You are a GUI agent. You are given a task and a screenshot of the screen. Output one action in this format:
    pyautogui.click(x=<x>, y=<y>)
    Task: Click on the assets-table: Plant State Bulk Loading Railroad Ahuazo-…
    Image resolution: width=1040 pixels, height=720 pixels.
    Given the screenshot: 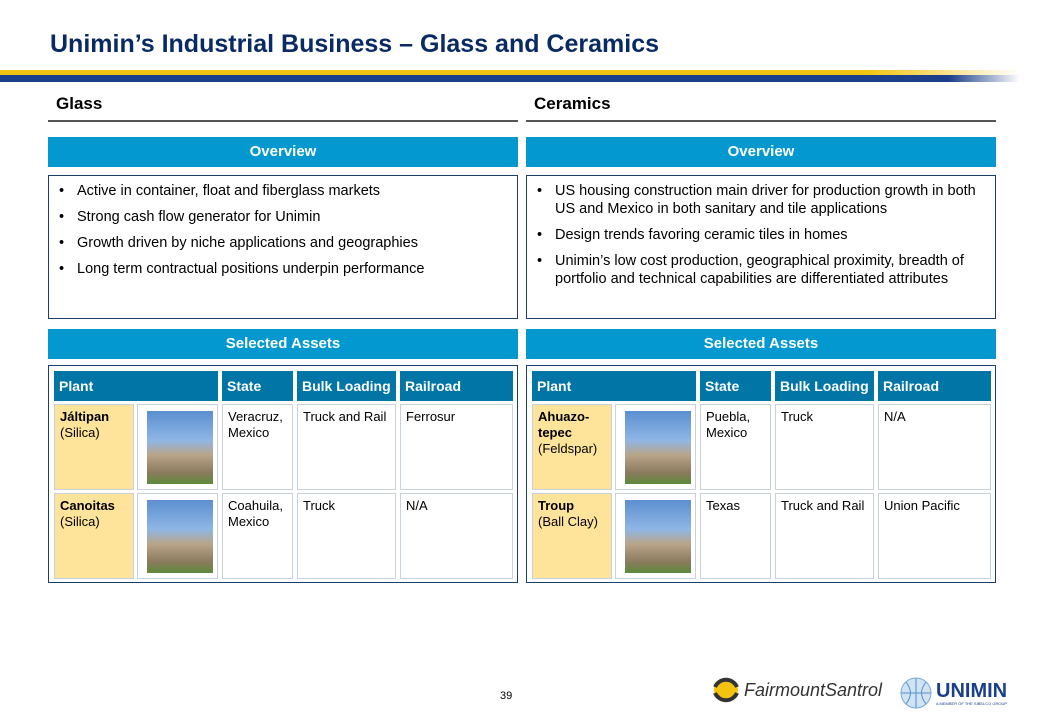 What is the action you would take?
    pyautogui.click(x=761, y=474)
    